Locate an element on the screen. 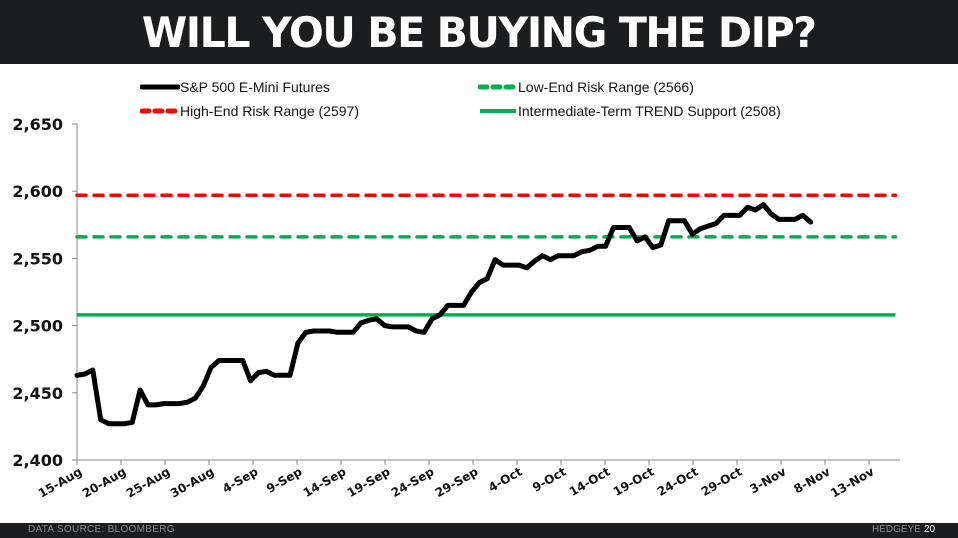 The height and width of the screenshot is (538, 958). x-tick-label: 4-Oct is located at coordinates (505, 479).